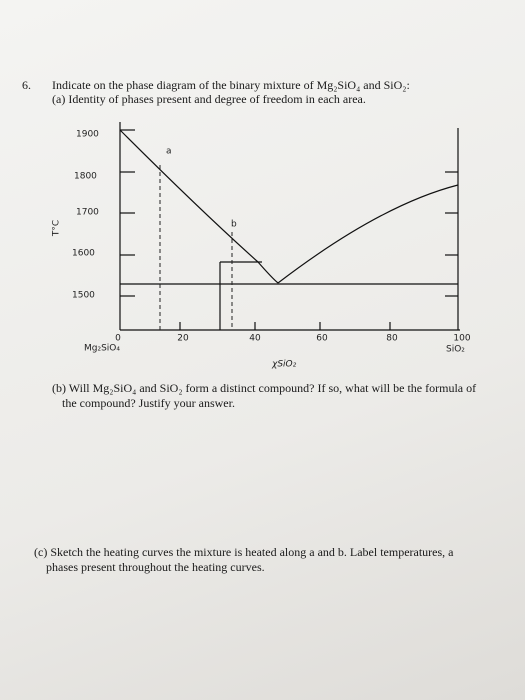  I want to click on x-tick-label: 40, so click(255, 339).